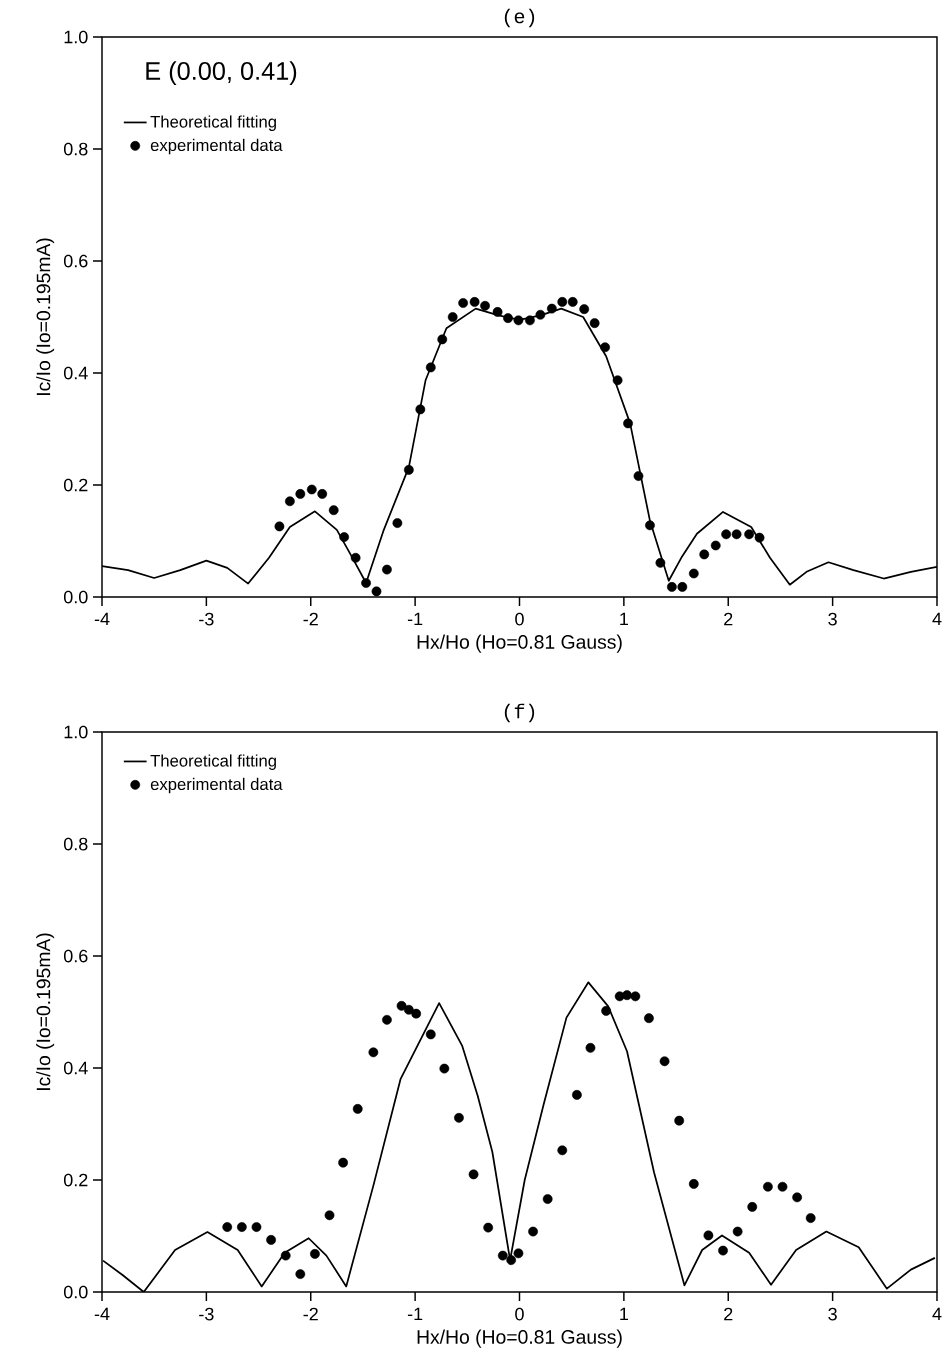 The height and width of the screenshot is (1372, 945). Describe the element at coordinates (415, 1314) in the screenshot. I see `x-tick-label: -1` at that location.